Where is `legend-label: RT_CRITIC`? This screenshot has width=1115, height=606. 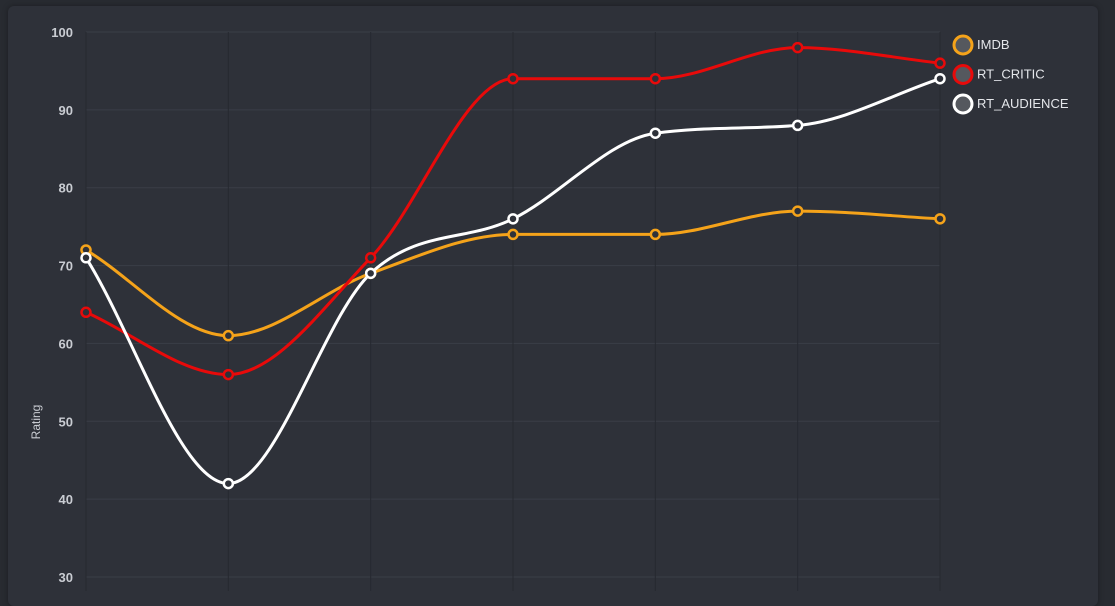 legend-label: RT_CRITIC is located at coordinates (1011, 74).